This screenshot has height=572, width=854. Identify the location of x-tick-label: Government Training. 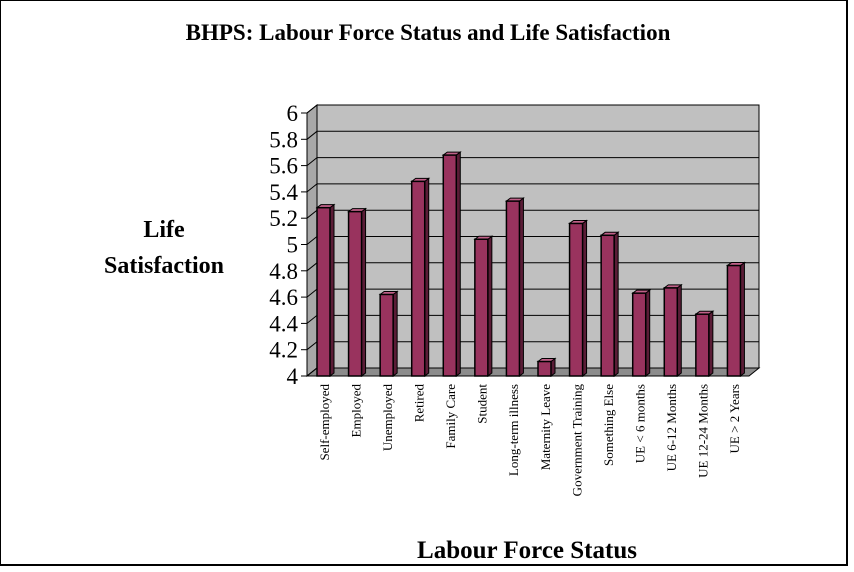
(576, 440).